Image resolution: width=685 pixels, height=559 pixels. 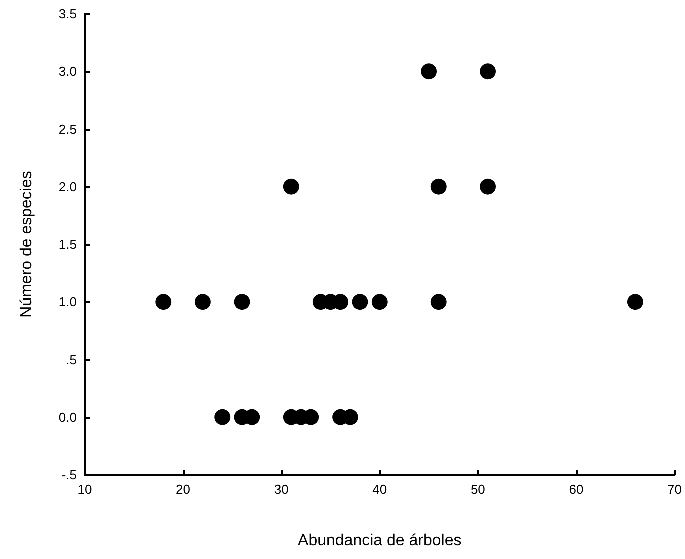 I want to click on y-tick-label: 1.0, so click(x=67, y=302).